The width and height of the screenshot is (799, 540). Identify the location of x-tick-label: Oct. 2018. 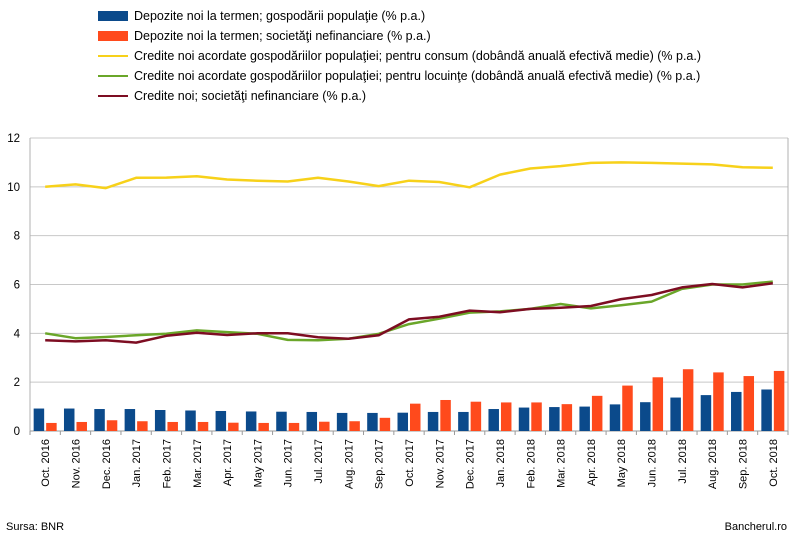
(774, 463).